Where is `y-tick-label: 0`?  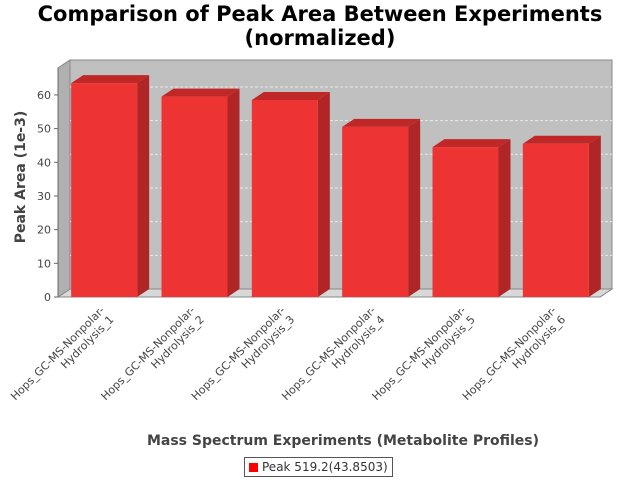
y-tick-label: 0 is located at coordinates (47, 297).